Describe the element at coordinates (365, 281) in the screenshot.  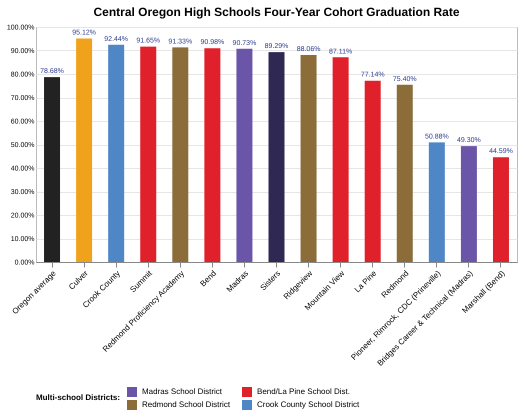
I see `x-tick-label: La Pine` at that location.